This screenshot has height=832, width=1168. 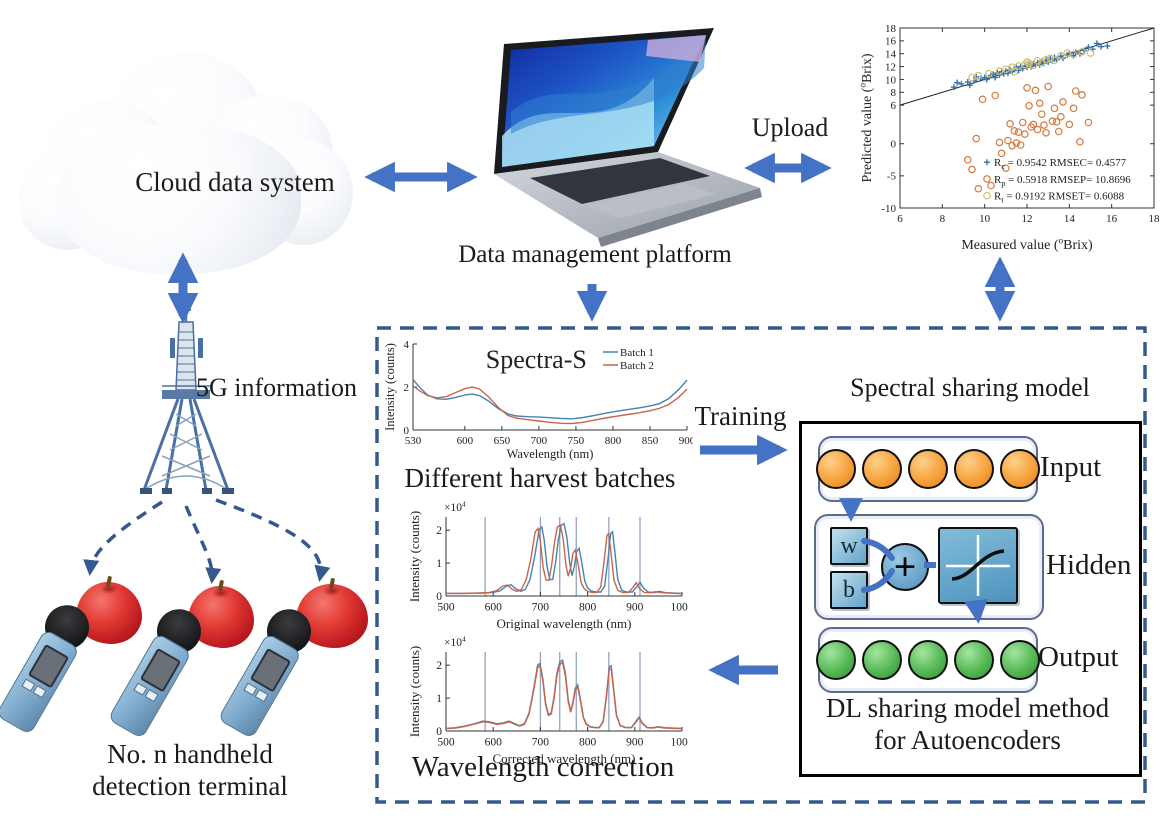 I want to click on batches-label: Different harvest batches, so click(x=540, y=478).